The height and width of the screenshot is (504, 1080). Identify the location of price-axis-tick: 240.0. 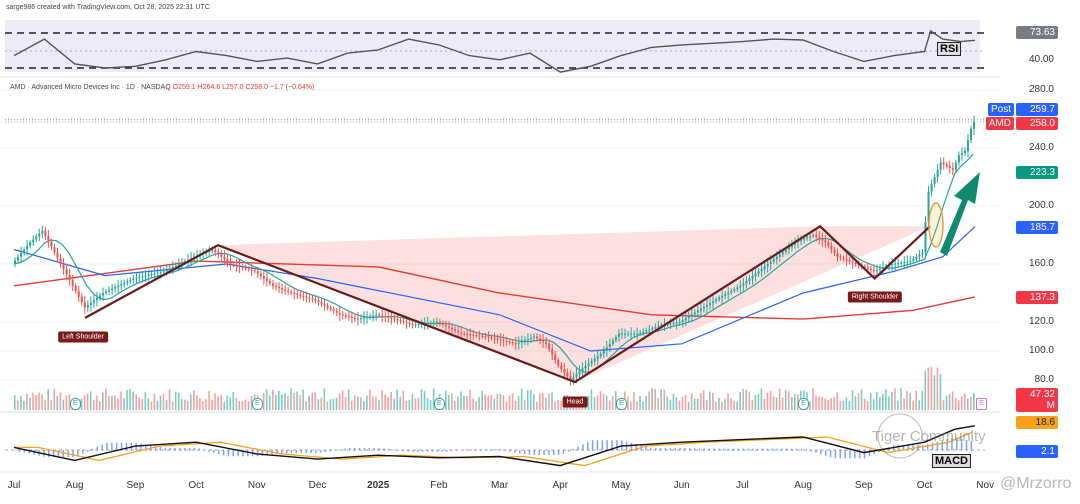
(1041, 147).